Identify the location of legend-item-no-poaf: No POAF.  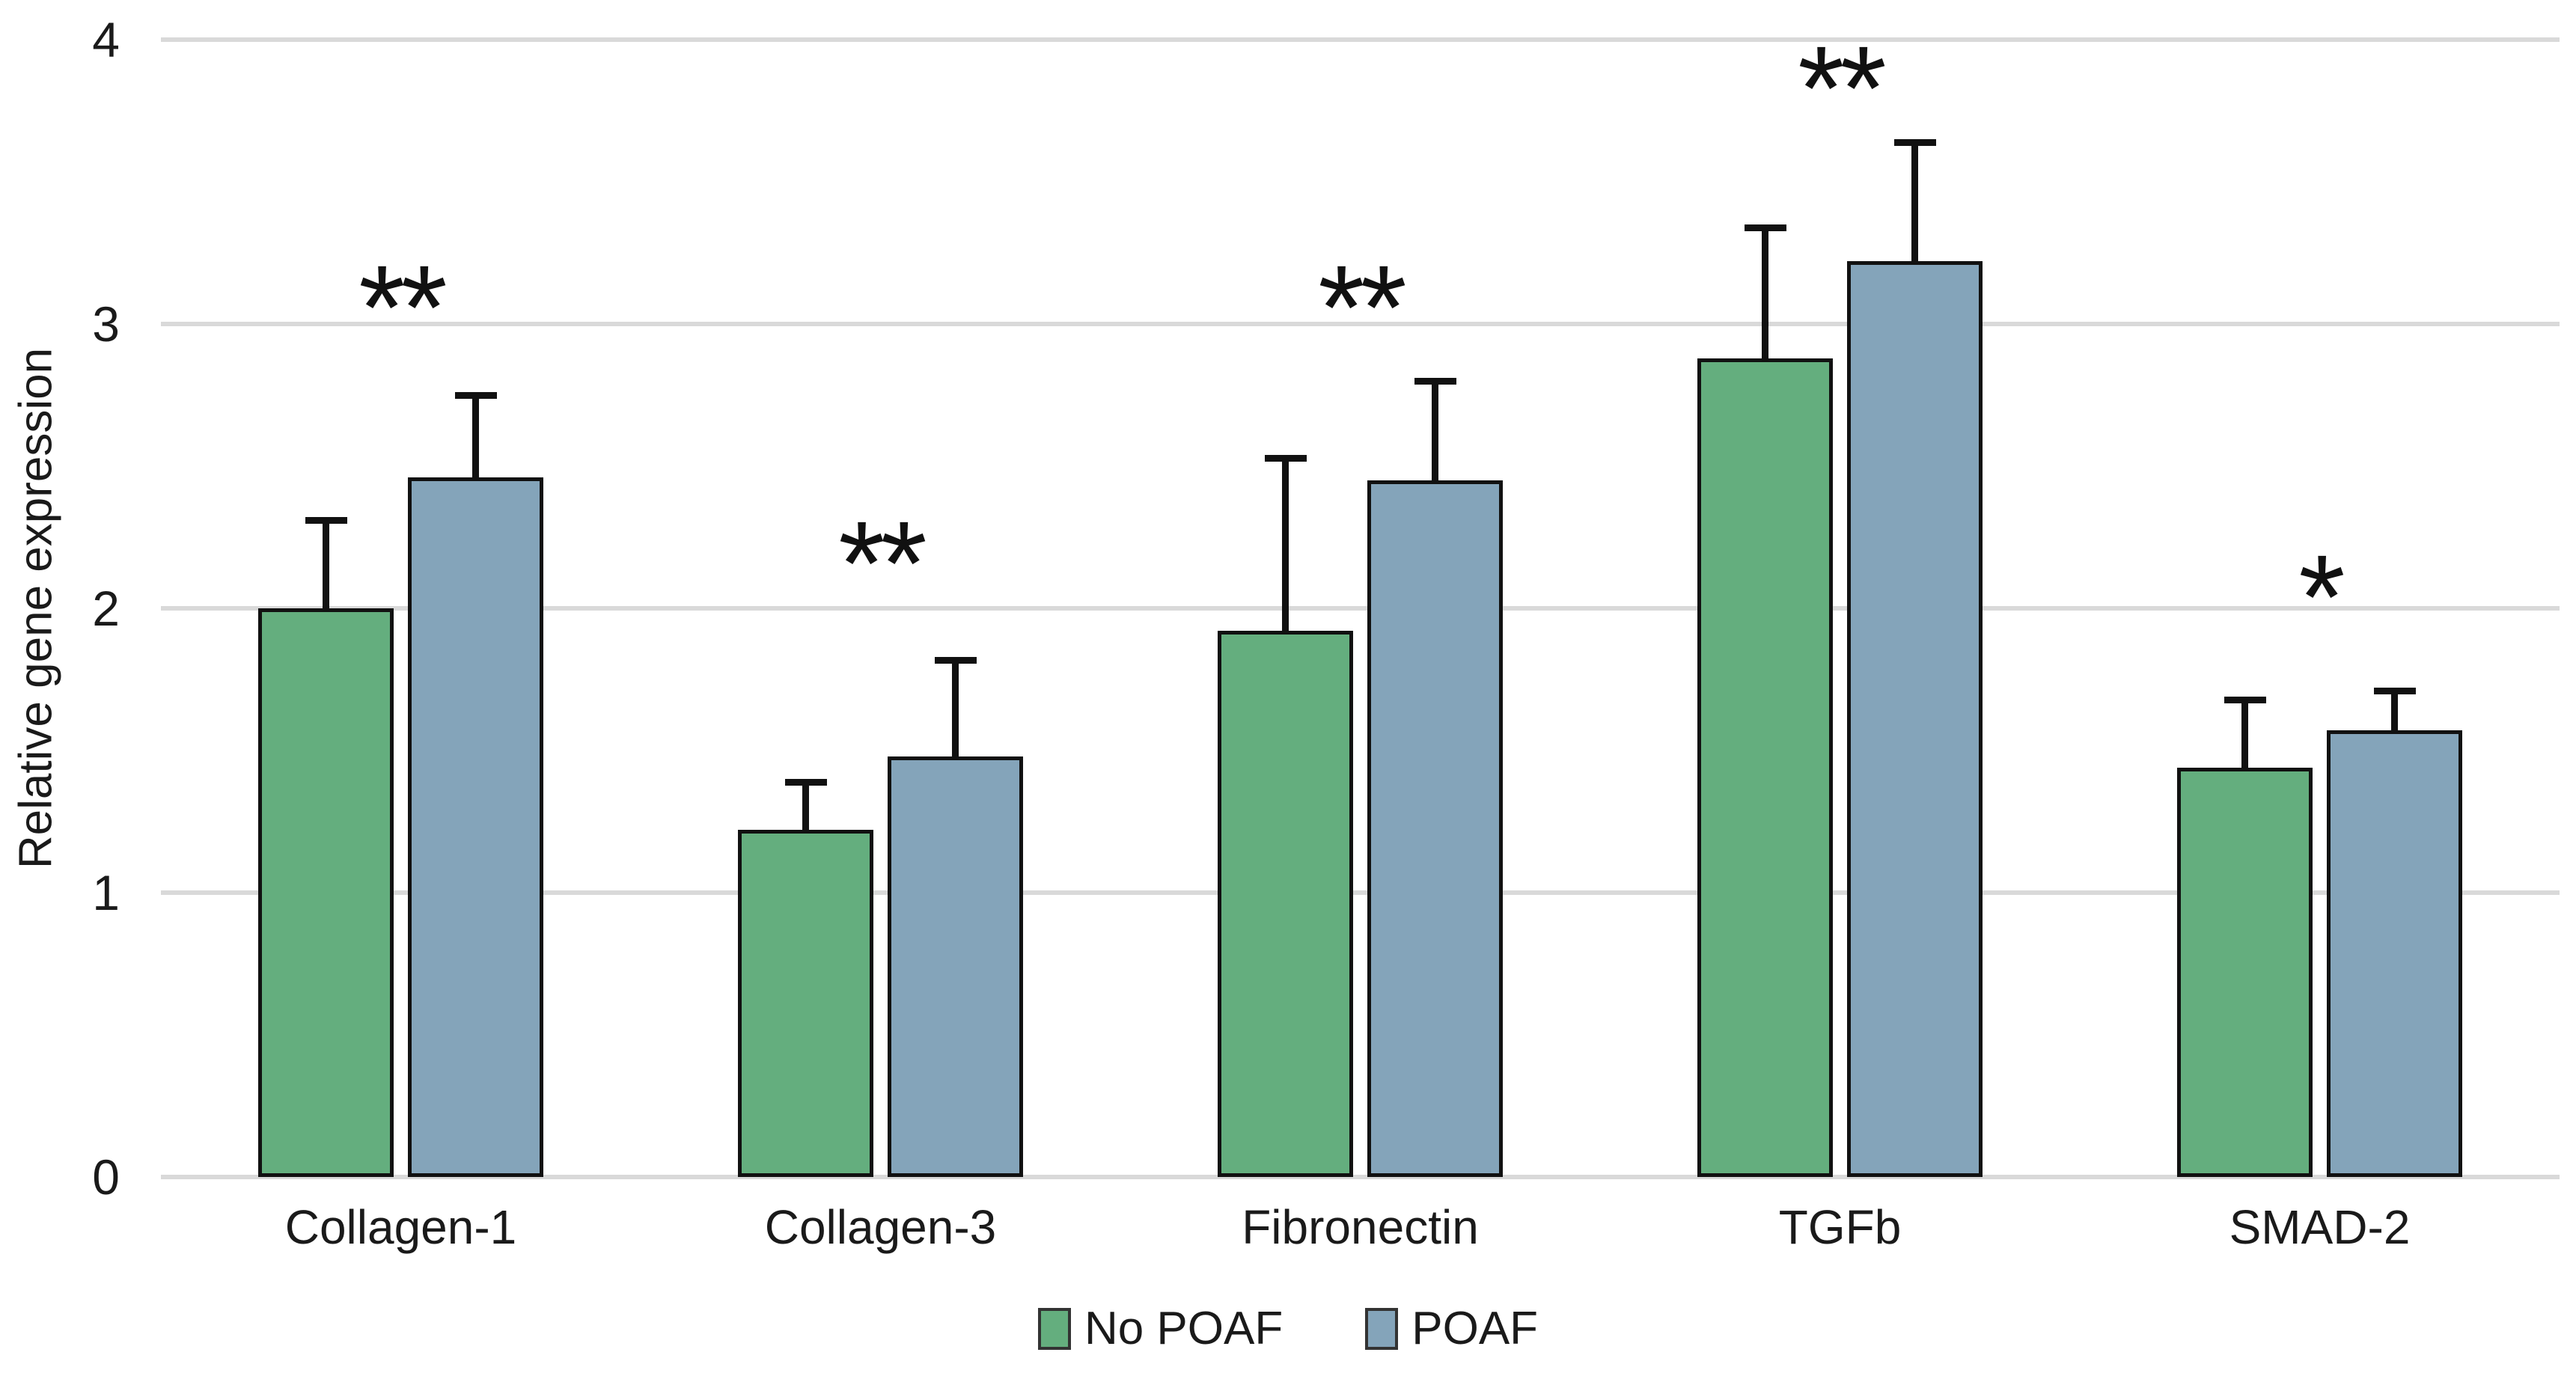
(1160, 1328).